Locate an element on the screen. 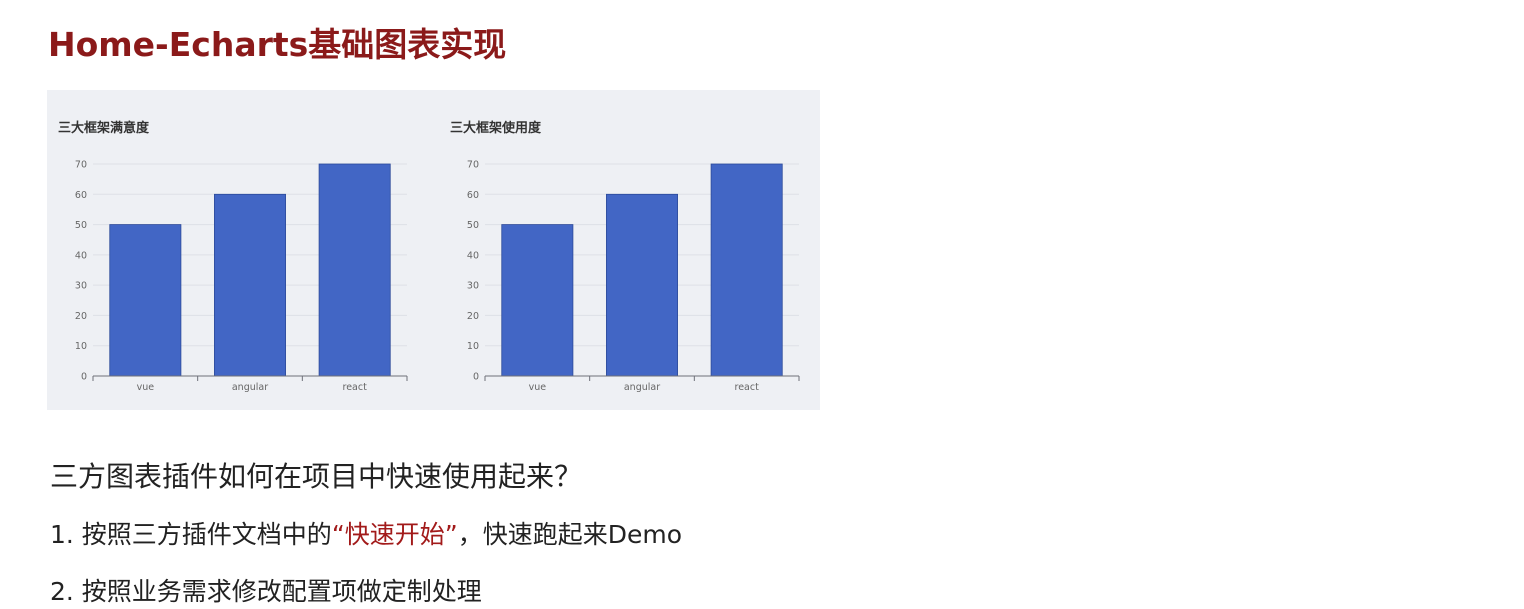  chart-2-ytick-3: 30 is located at coordinates (473, 286).